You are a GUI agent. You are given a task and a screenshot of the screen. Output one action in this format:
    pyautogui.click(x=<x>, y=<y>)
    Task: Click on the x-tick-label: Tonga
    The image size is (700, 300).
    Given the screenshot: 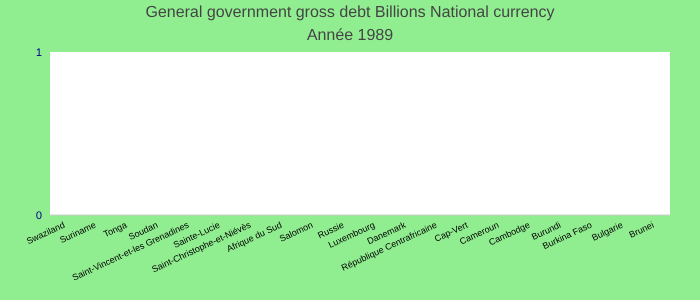 What is the action you would take?
    pyautogui.click(x=115, y=230)
    